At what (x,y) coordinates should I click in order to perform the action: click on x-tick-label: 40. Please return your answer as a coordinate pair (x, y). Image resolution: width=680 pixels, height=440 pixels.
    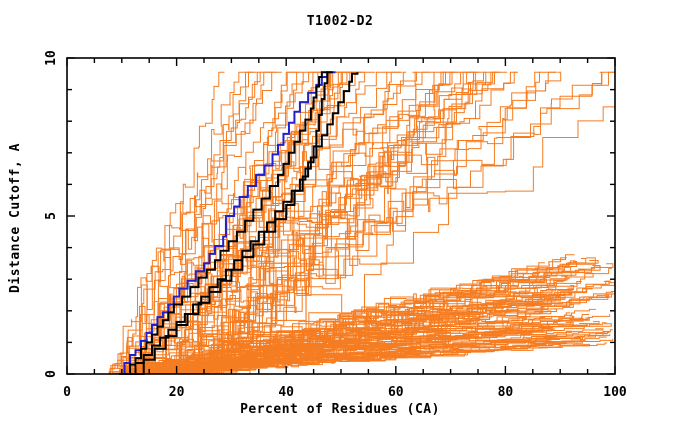
    Looking at the image, I should click on (286, 392).